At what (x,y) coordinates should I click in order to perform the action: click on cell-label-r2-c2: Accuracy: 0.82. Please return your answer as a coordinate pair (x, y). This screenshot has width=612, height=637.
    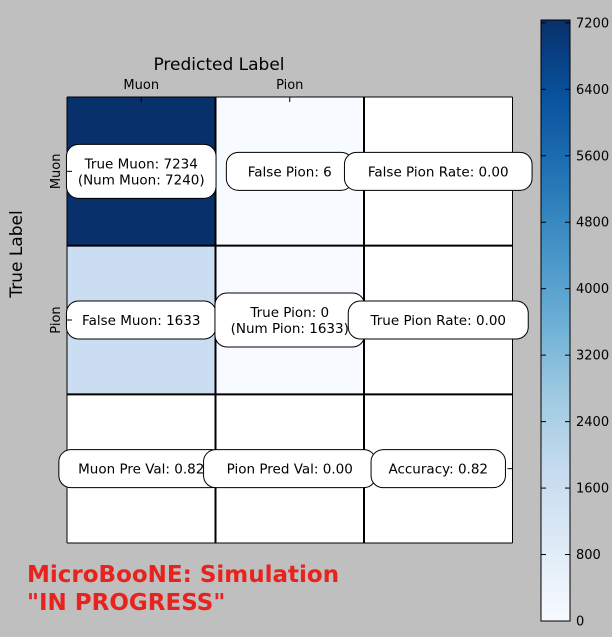
    Looking at the image, I should click on (438, 469).